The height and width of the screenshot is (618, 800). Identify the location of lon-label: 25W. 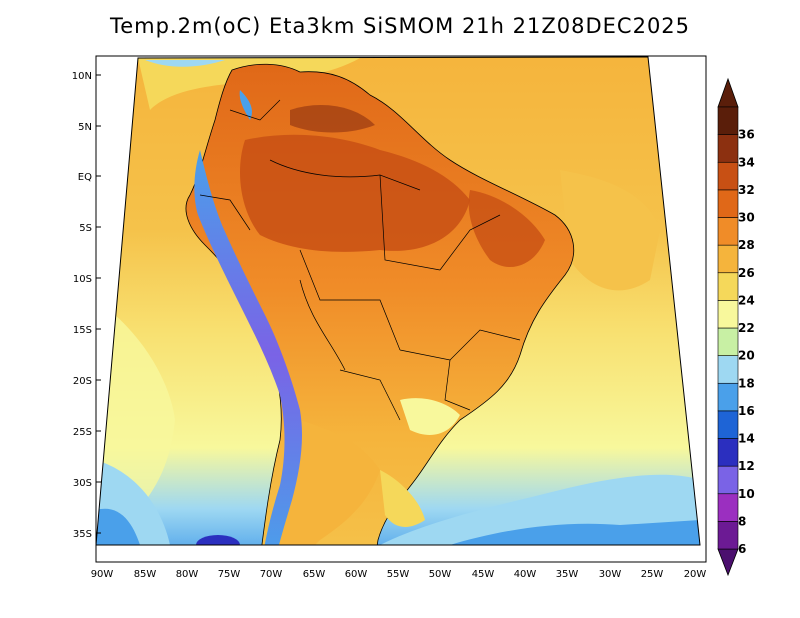
(652, 574).